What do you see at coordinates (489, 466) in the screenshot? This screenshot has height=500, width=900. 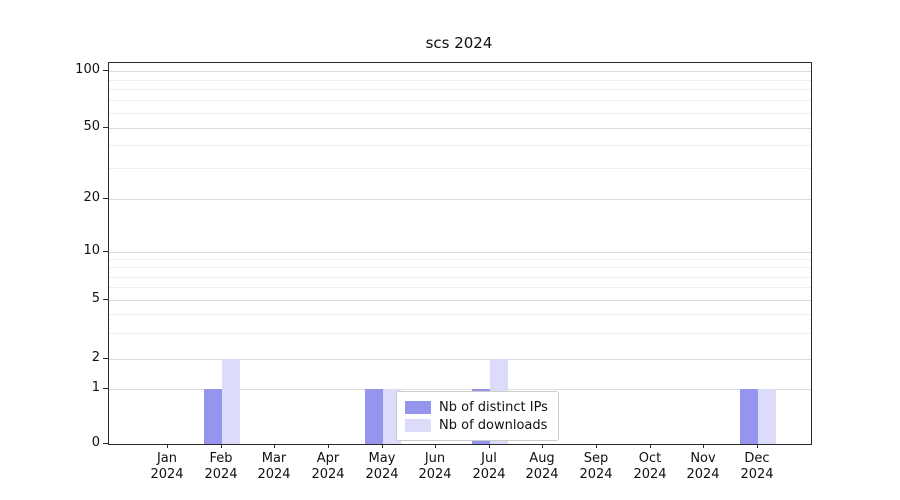 I see `x-tick-label: Jul 2024` at bounding box center [489, 466].